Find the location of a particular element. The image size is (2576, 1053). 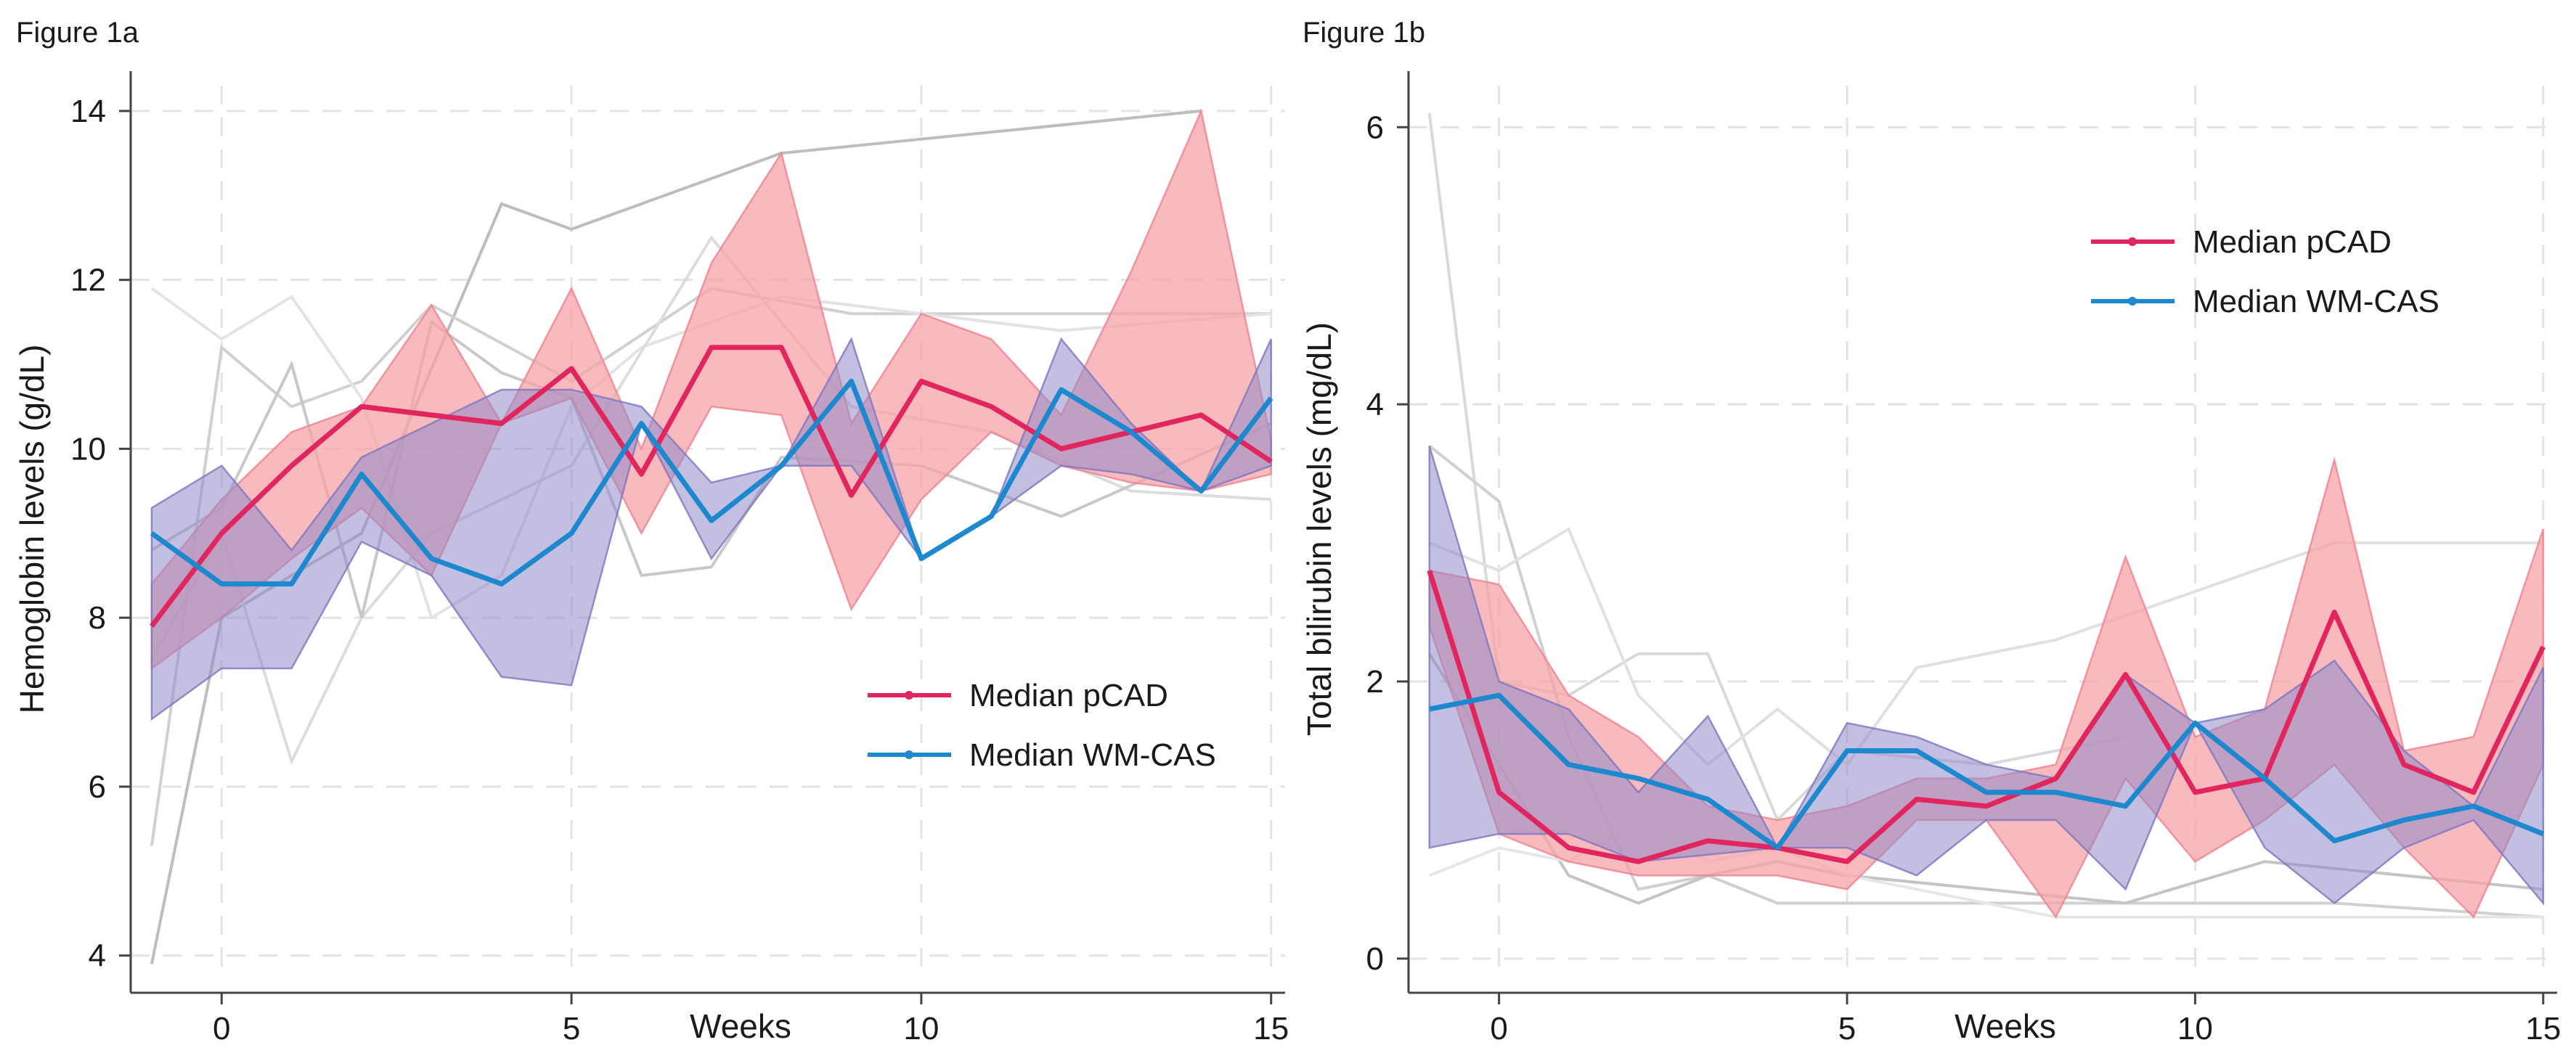

panel-a-ytick-label-2: 8 is located at coordinates (97, 618).